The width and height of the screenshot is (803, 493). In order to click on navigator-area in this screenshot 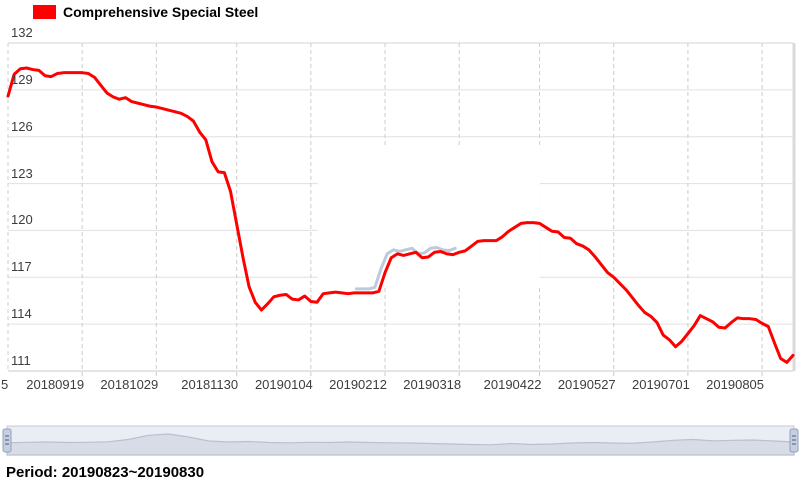, I will do `click(400, 444)`.